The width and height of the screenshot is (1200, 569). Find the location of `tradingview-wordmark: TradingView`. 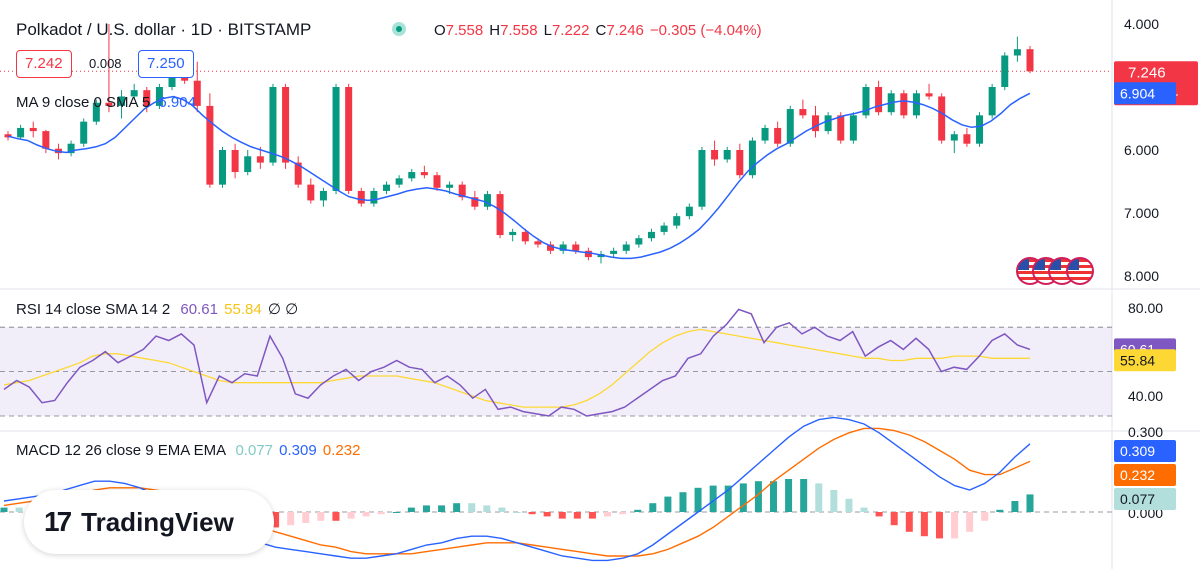

tradingview-wordmark: TradingView is located at coordinates (157, 521).